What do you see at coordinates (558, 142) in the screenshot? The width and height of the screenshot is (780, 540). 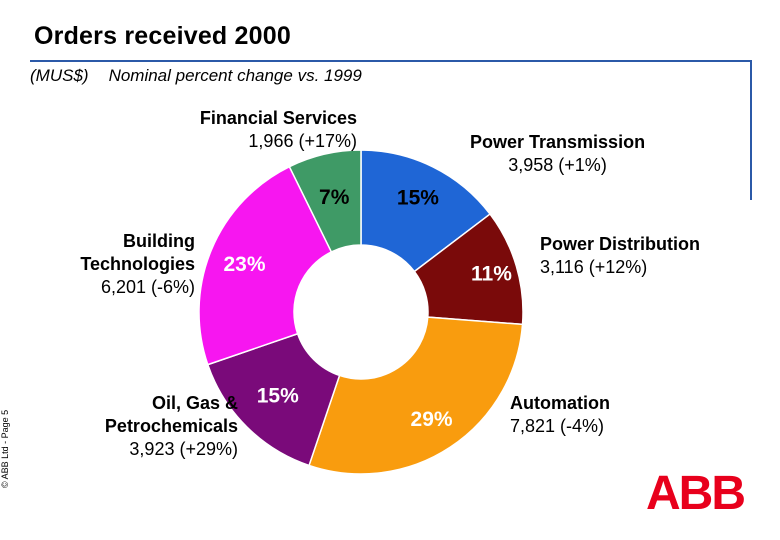 I see `label-name: Power Transmission` at bounding box center [558, 142].